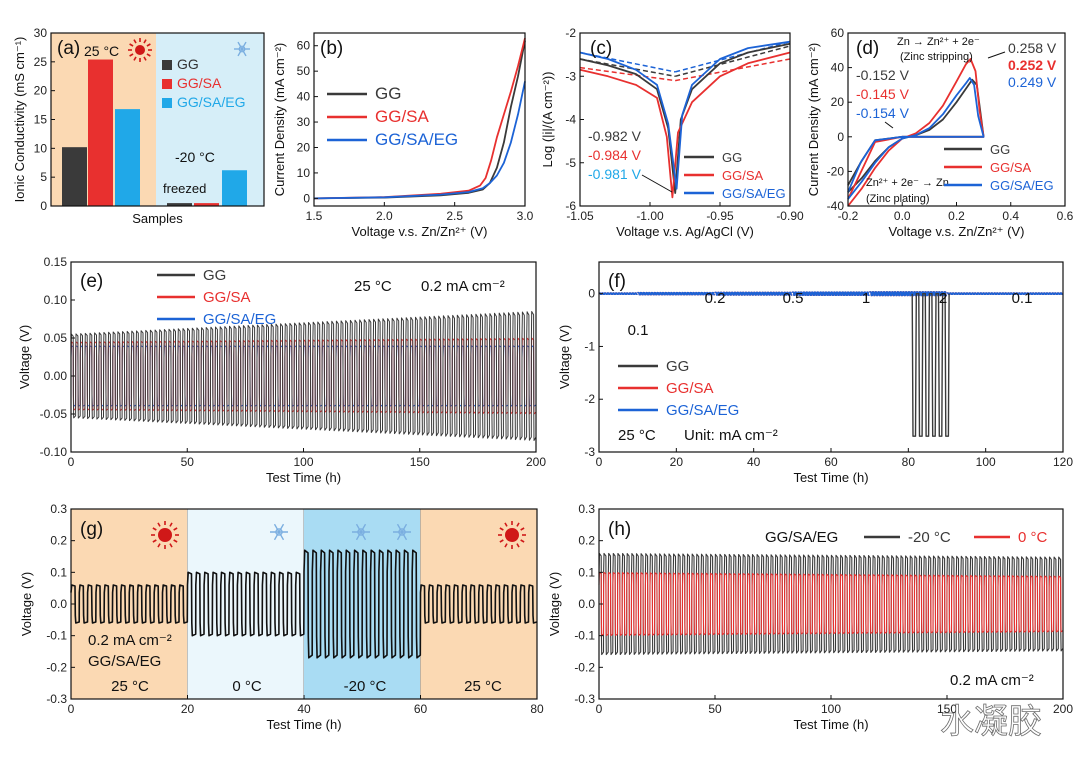 This screenshot has width=1080, height=758. I want to click on frozen-label: freezed, so click(184, 188).